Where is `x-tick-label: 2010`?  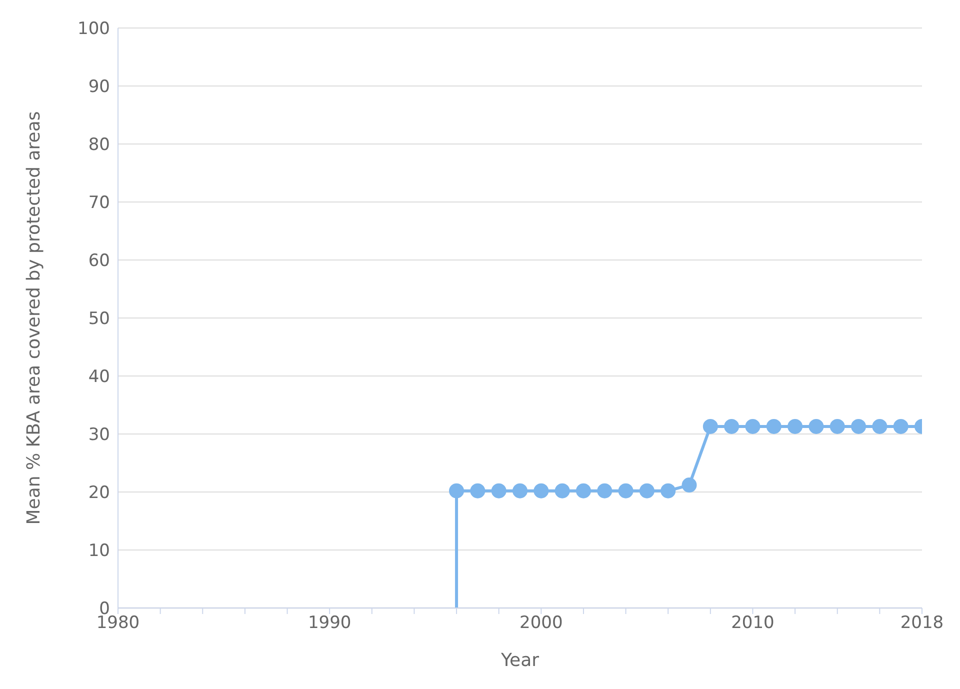
x-tick-label: 2010 is located at coordinates (752, 623).